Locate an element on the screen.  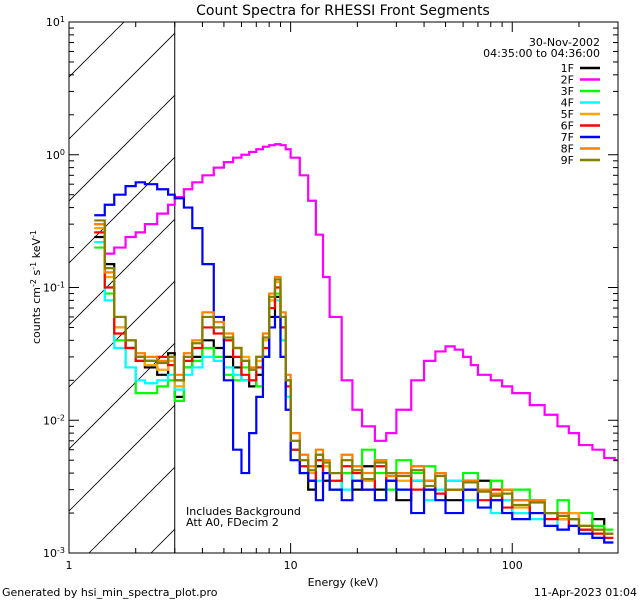
chart-title: Count Spectra for RHESSI Front Segments is located at coordinates (343, 11).